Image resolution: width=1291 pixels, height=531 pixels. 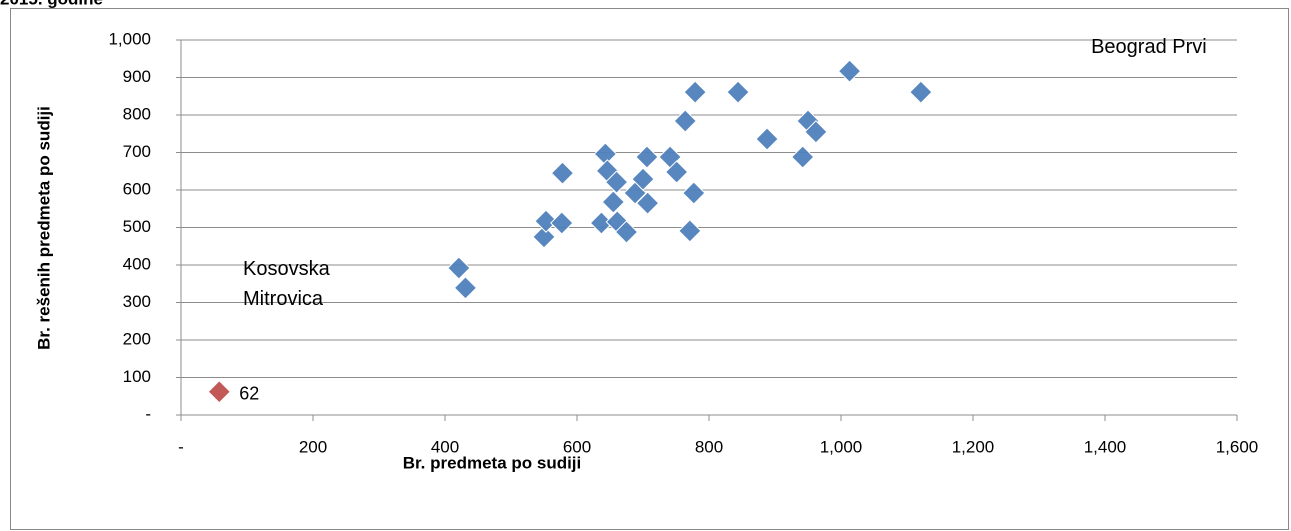 I want to click on y-tick-label: 100, so click(x=137, y=376).